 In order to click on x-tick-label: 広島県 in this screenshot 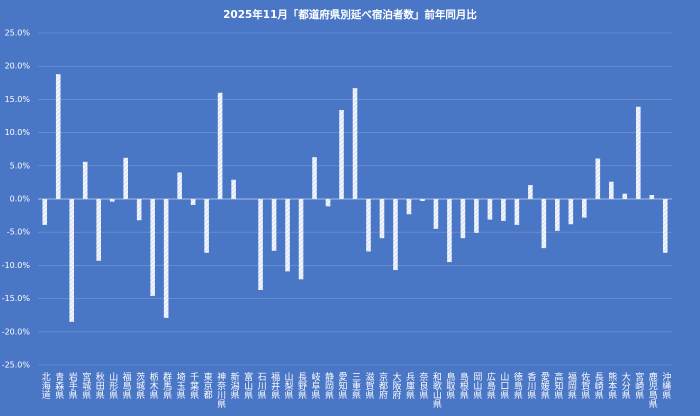, I will do `click(490, 385)`.